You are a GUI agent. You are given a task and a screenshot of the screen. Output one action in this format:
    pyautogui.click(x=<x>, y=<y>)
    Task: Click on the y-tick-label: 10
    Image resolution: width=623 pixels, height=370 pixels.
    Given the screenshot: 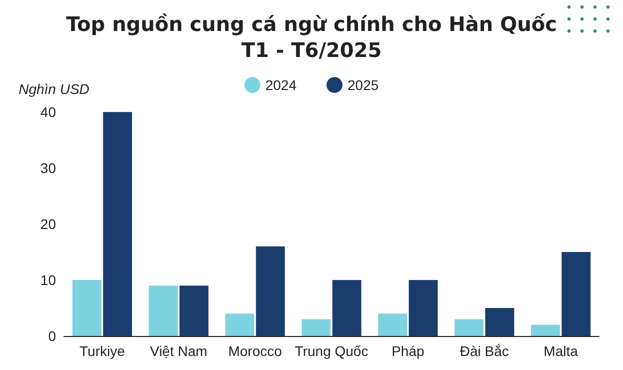 What is the action you would take?
    pyautogui.click(x=48, y=280)
    